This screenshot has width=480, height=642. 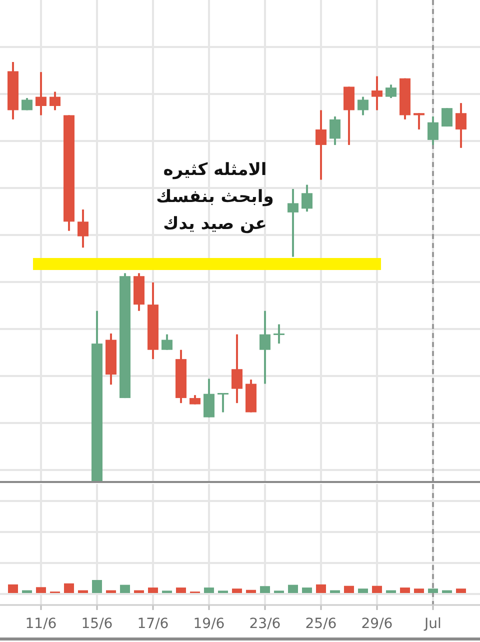 What do you see at coordinates (433, 624) in the screenshot?
I see `x-tick-label: Jul` at bounding box center [433, 624].